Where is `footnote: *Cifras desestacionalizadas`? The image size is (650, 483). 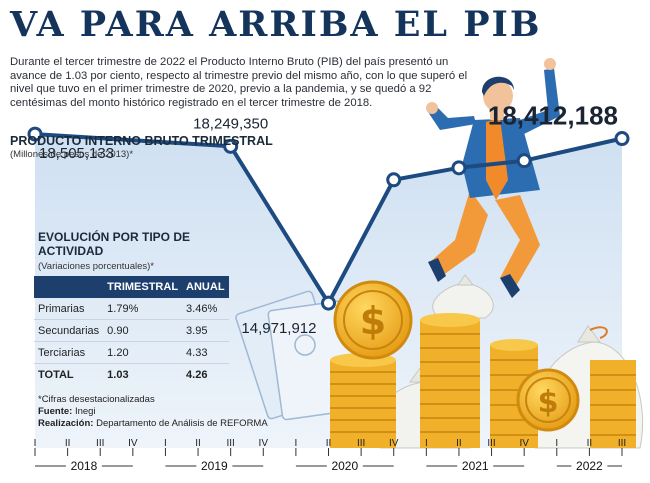 footnote: *Cifras desestacionalizadas is located at coordinates (96, 399).